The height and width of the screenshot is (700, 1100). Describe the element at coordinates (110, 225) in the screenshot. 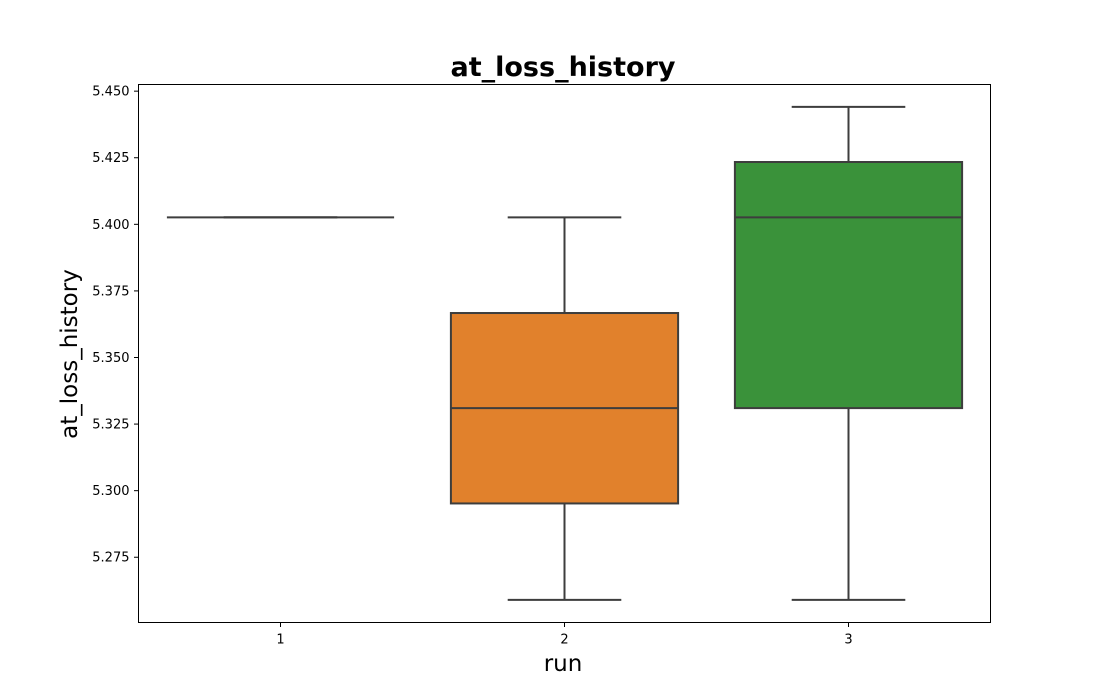

I see `y-tick-label: 5.400` at that location.